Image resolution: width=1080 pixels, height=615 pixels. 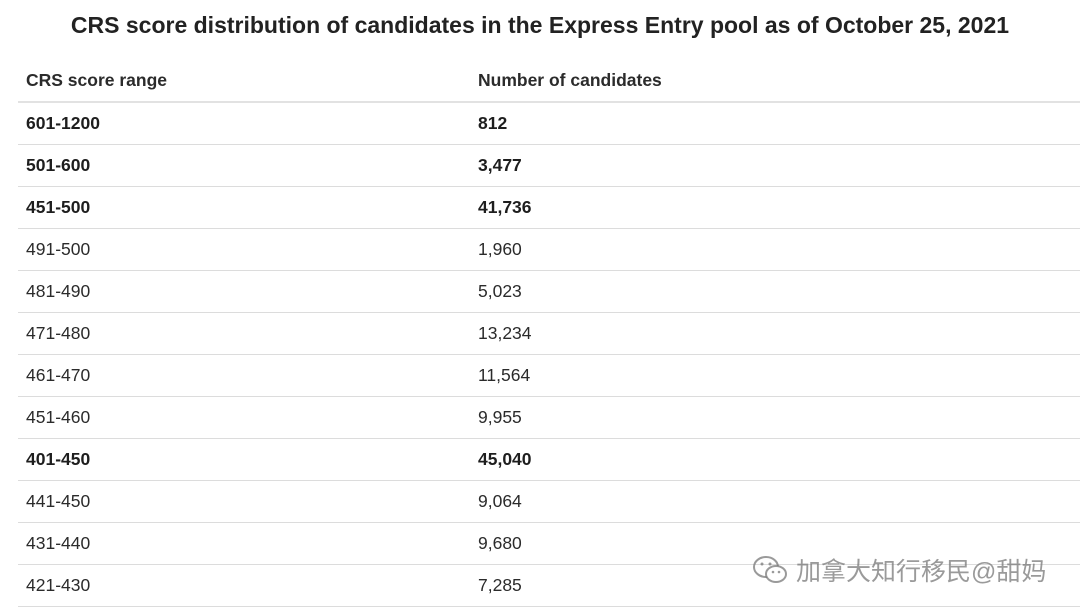 What do you see at coordinates (500, 543) in the screenshot?
I see `table-cell: 9,680` at bounding box center [500, 543].